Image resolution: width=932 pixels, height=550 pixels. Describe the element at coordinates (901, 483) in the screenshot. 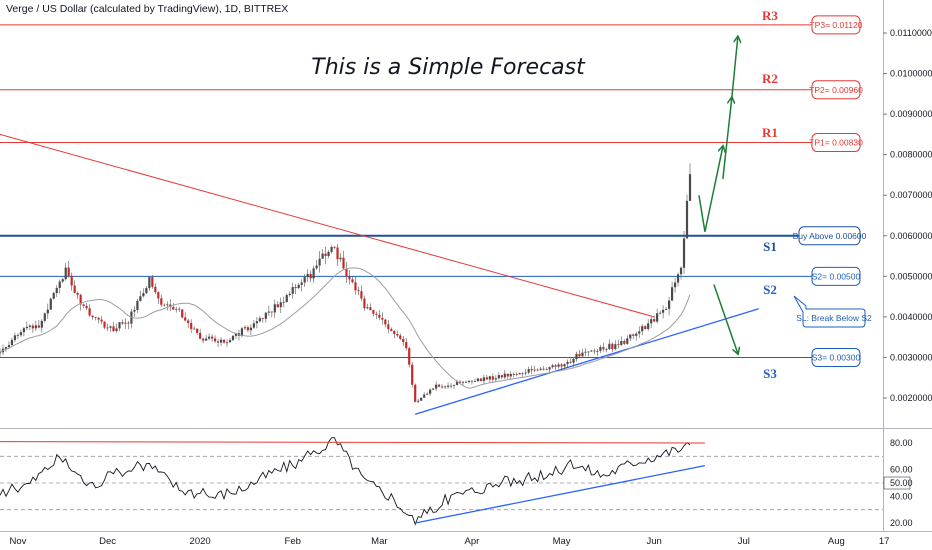

I see `rsi-tick-label: 50.00` at that location.